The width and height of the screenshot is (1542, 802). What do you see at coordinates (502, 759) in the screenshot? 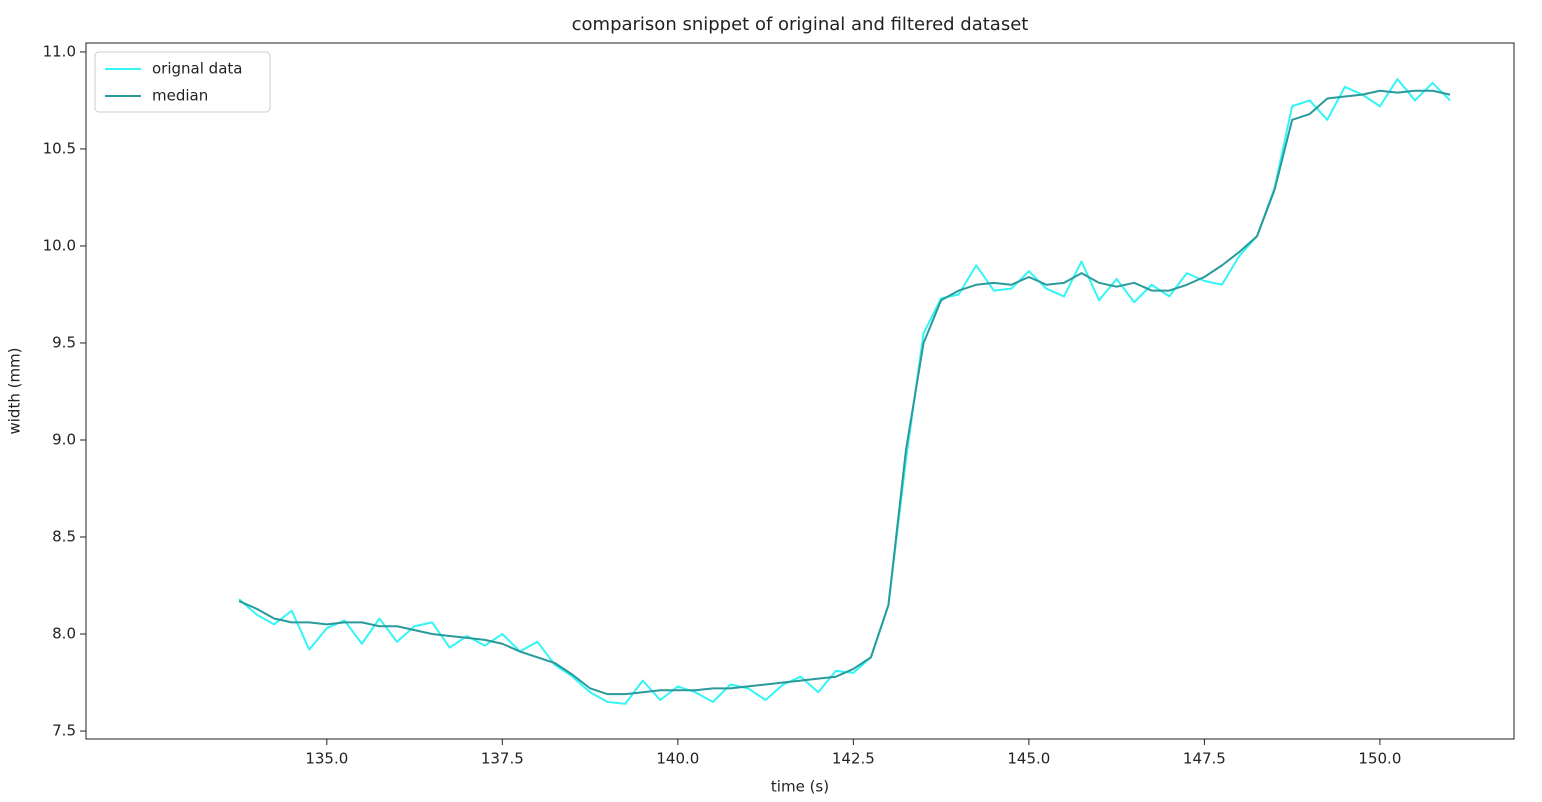
I see `x-tick-label: 137.5` at bounding box center [502, 759].